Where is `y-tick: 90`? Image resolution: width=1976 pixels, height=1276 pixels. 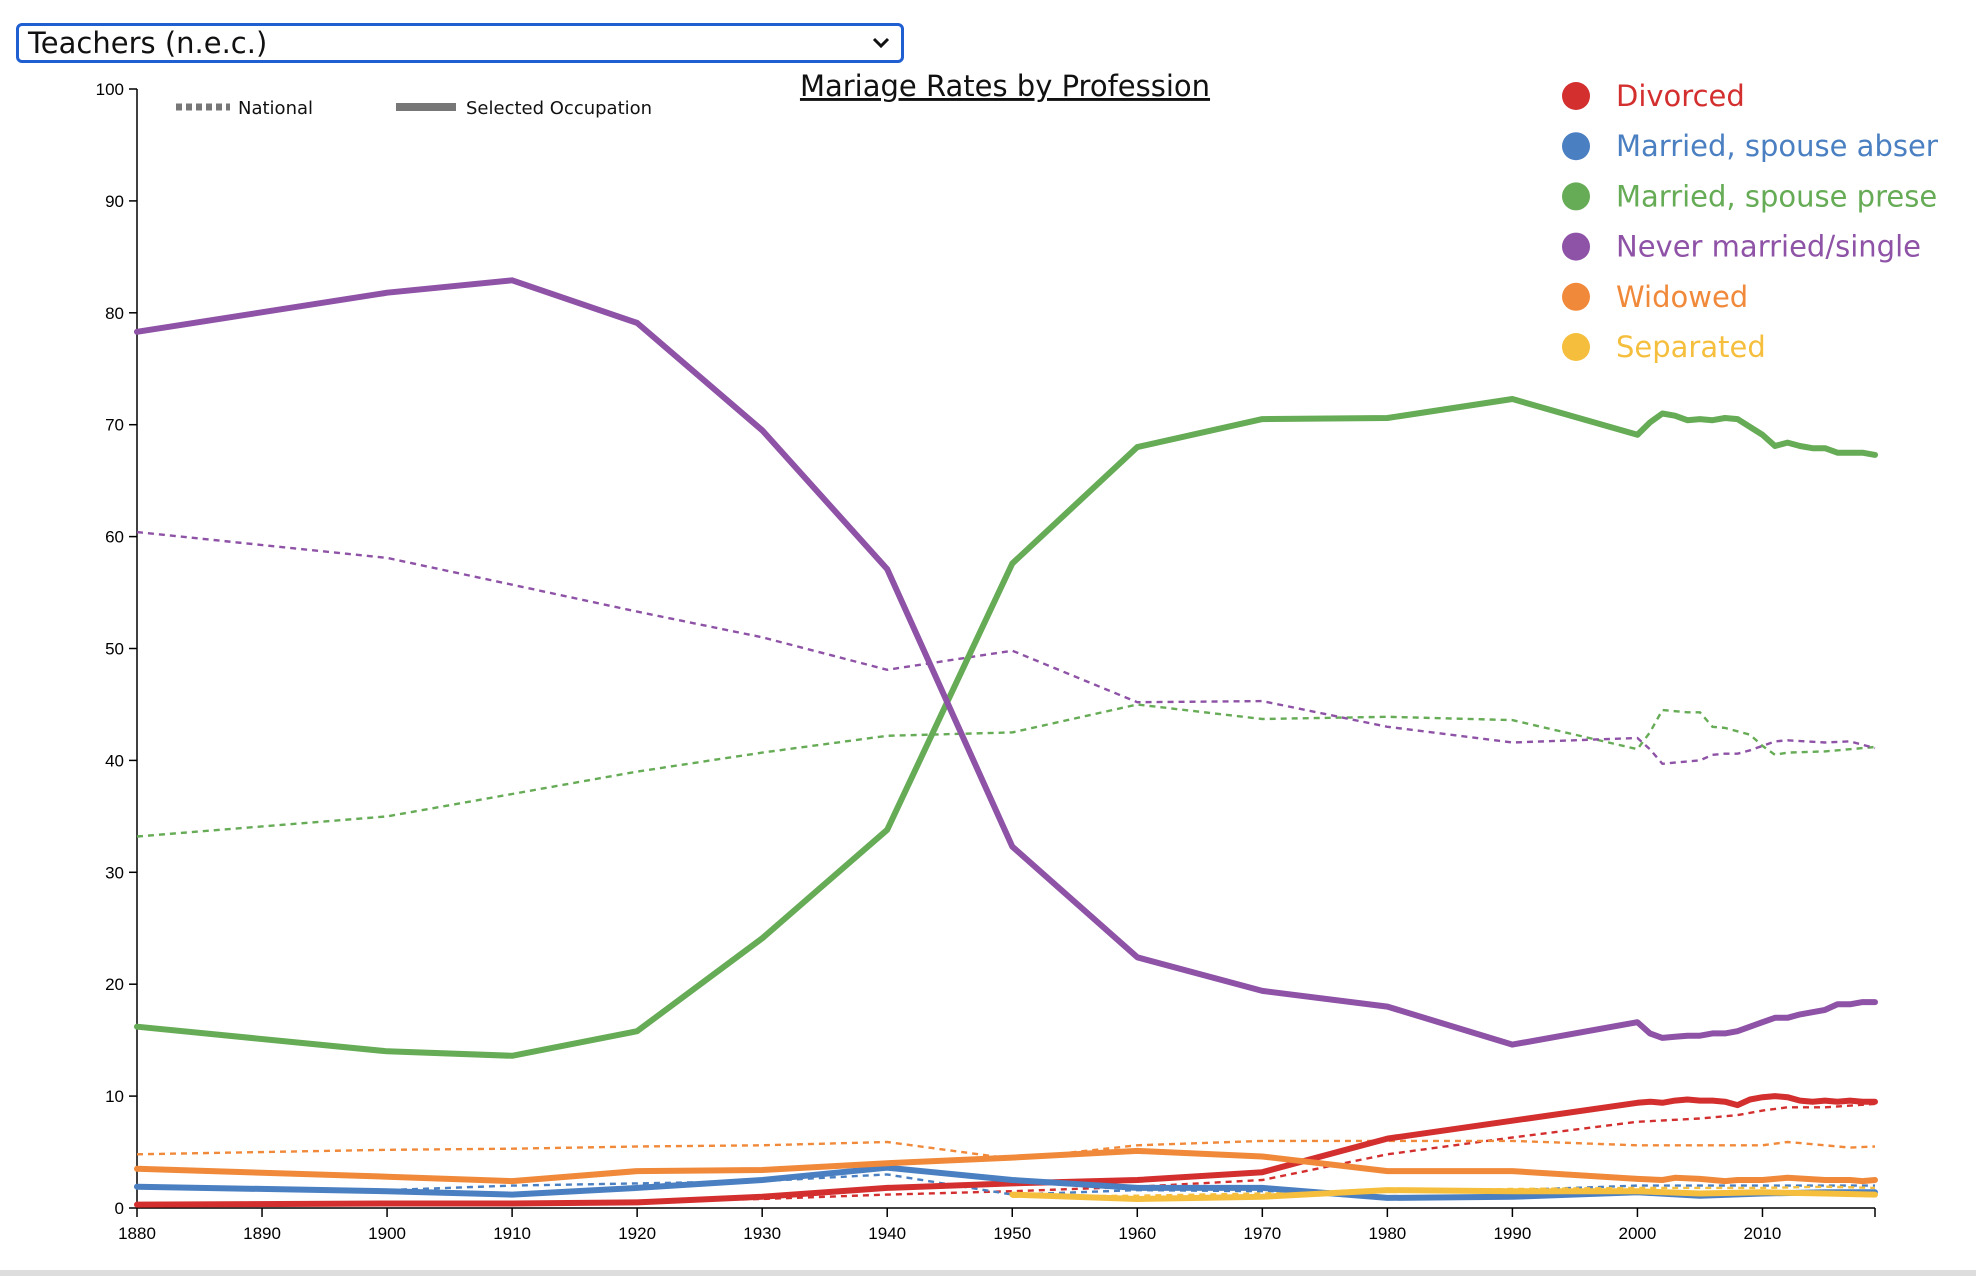 y-tick: 90 is located at coordinates (121, 201).